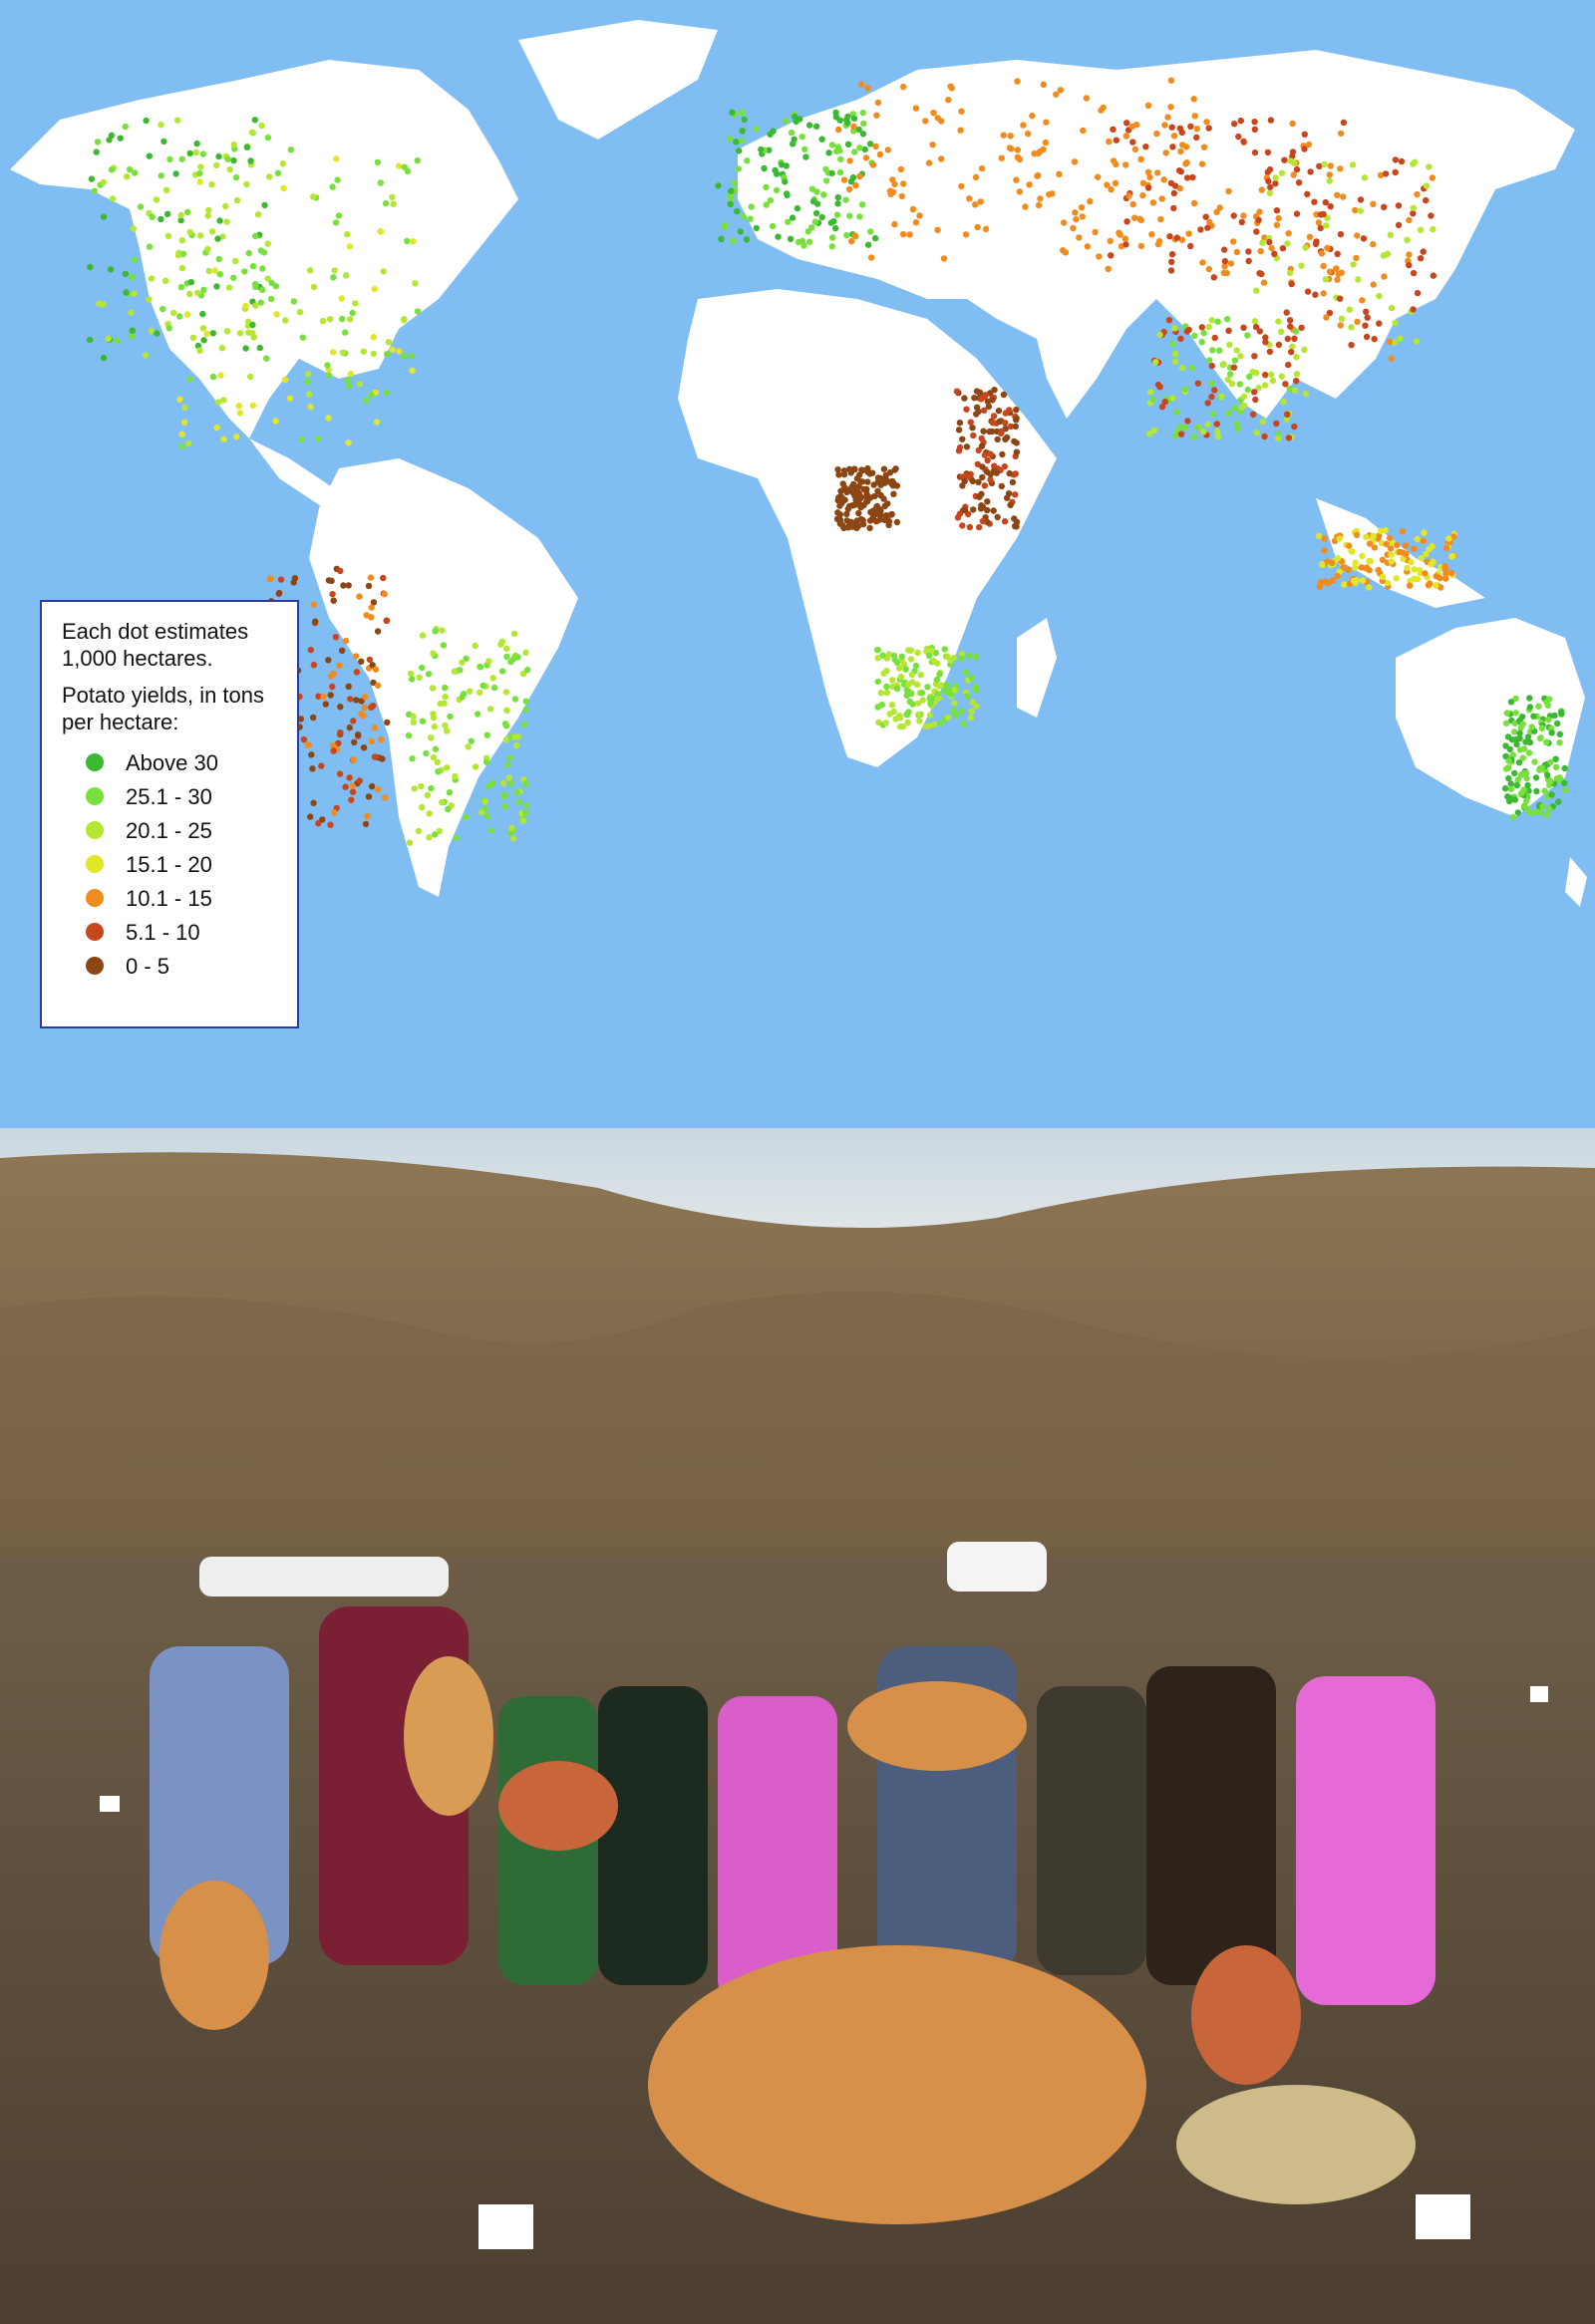 The image size is (1595, 2324). I want to click on white-sack-center, so click(997, 1567).